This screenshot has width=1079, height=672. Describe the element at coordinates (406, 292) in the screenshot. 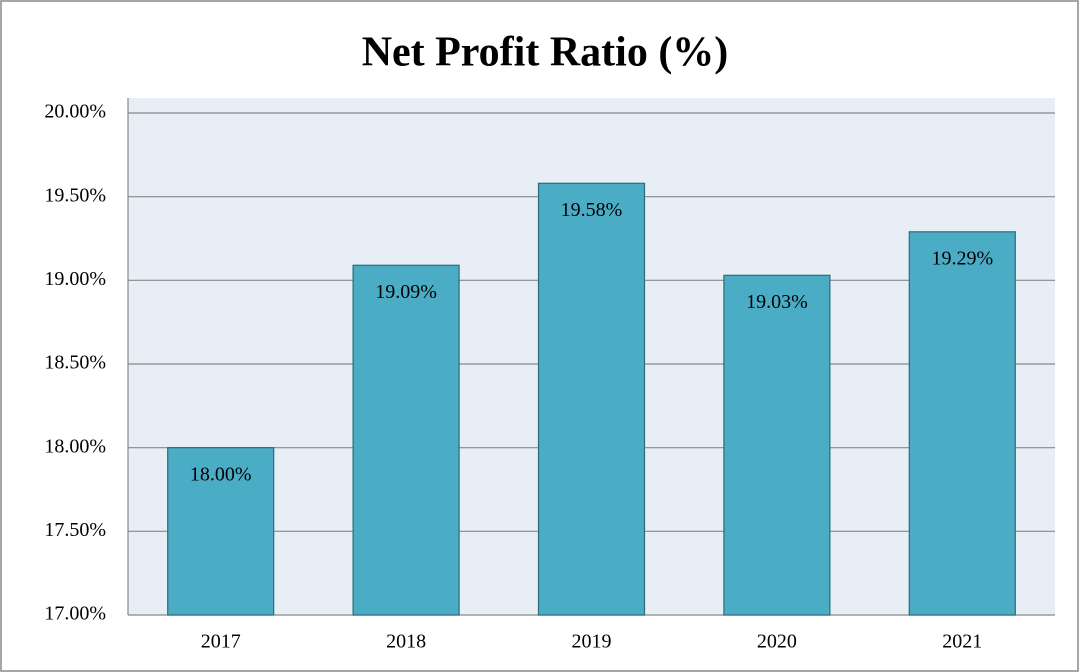

I see `data-label: 19.09%` at that location.